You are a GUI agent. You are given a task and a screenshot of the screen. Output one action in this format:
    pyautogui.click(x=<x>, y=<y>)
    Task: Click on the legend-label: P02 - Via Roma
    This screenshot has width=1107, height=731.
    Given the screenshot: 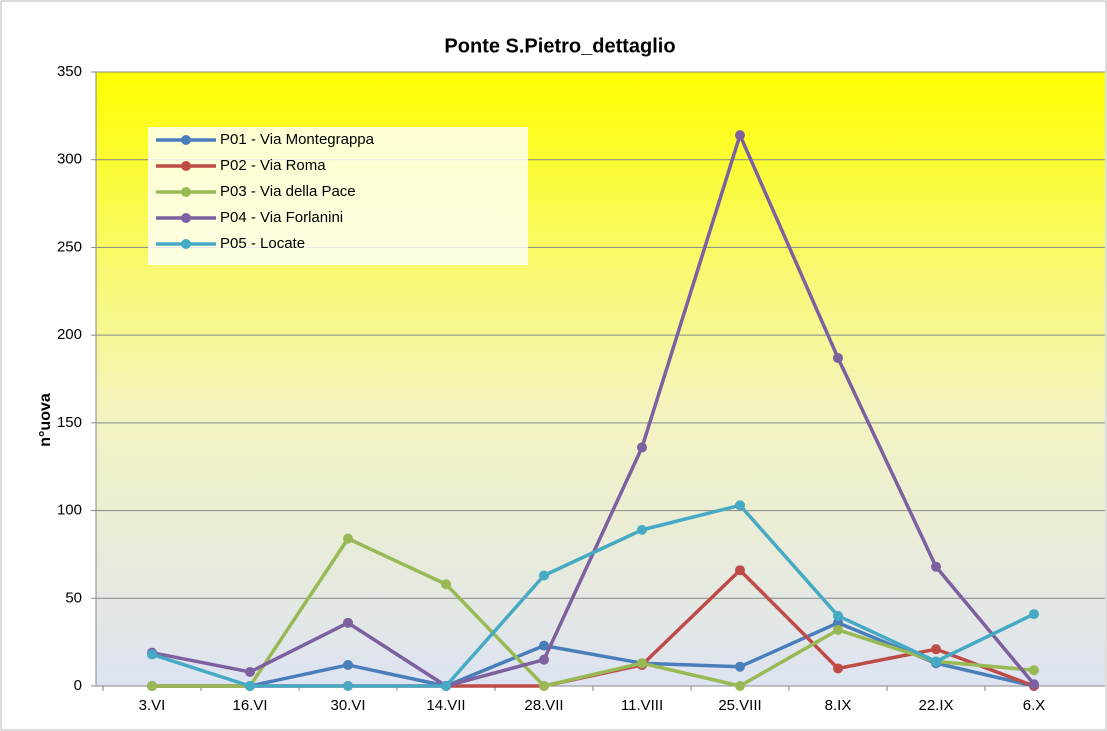 What is the action you would take?
    pyautogui.click(x=273, y=165)
    